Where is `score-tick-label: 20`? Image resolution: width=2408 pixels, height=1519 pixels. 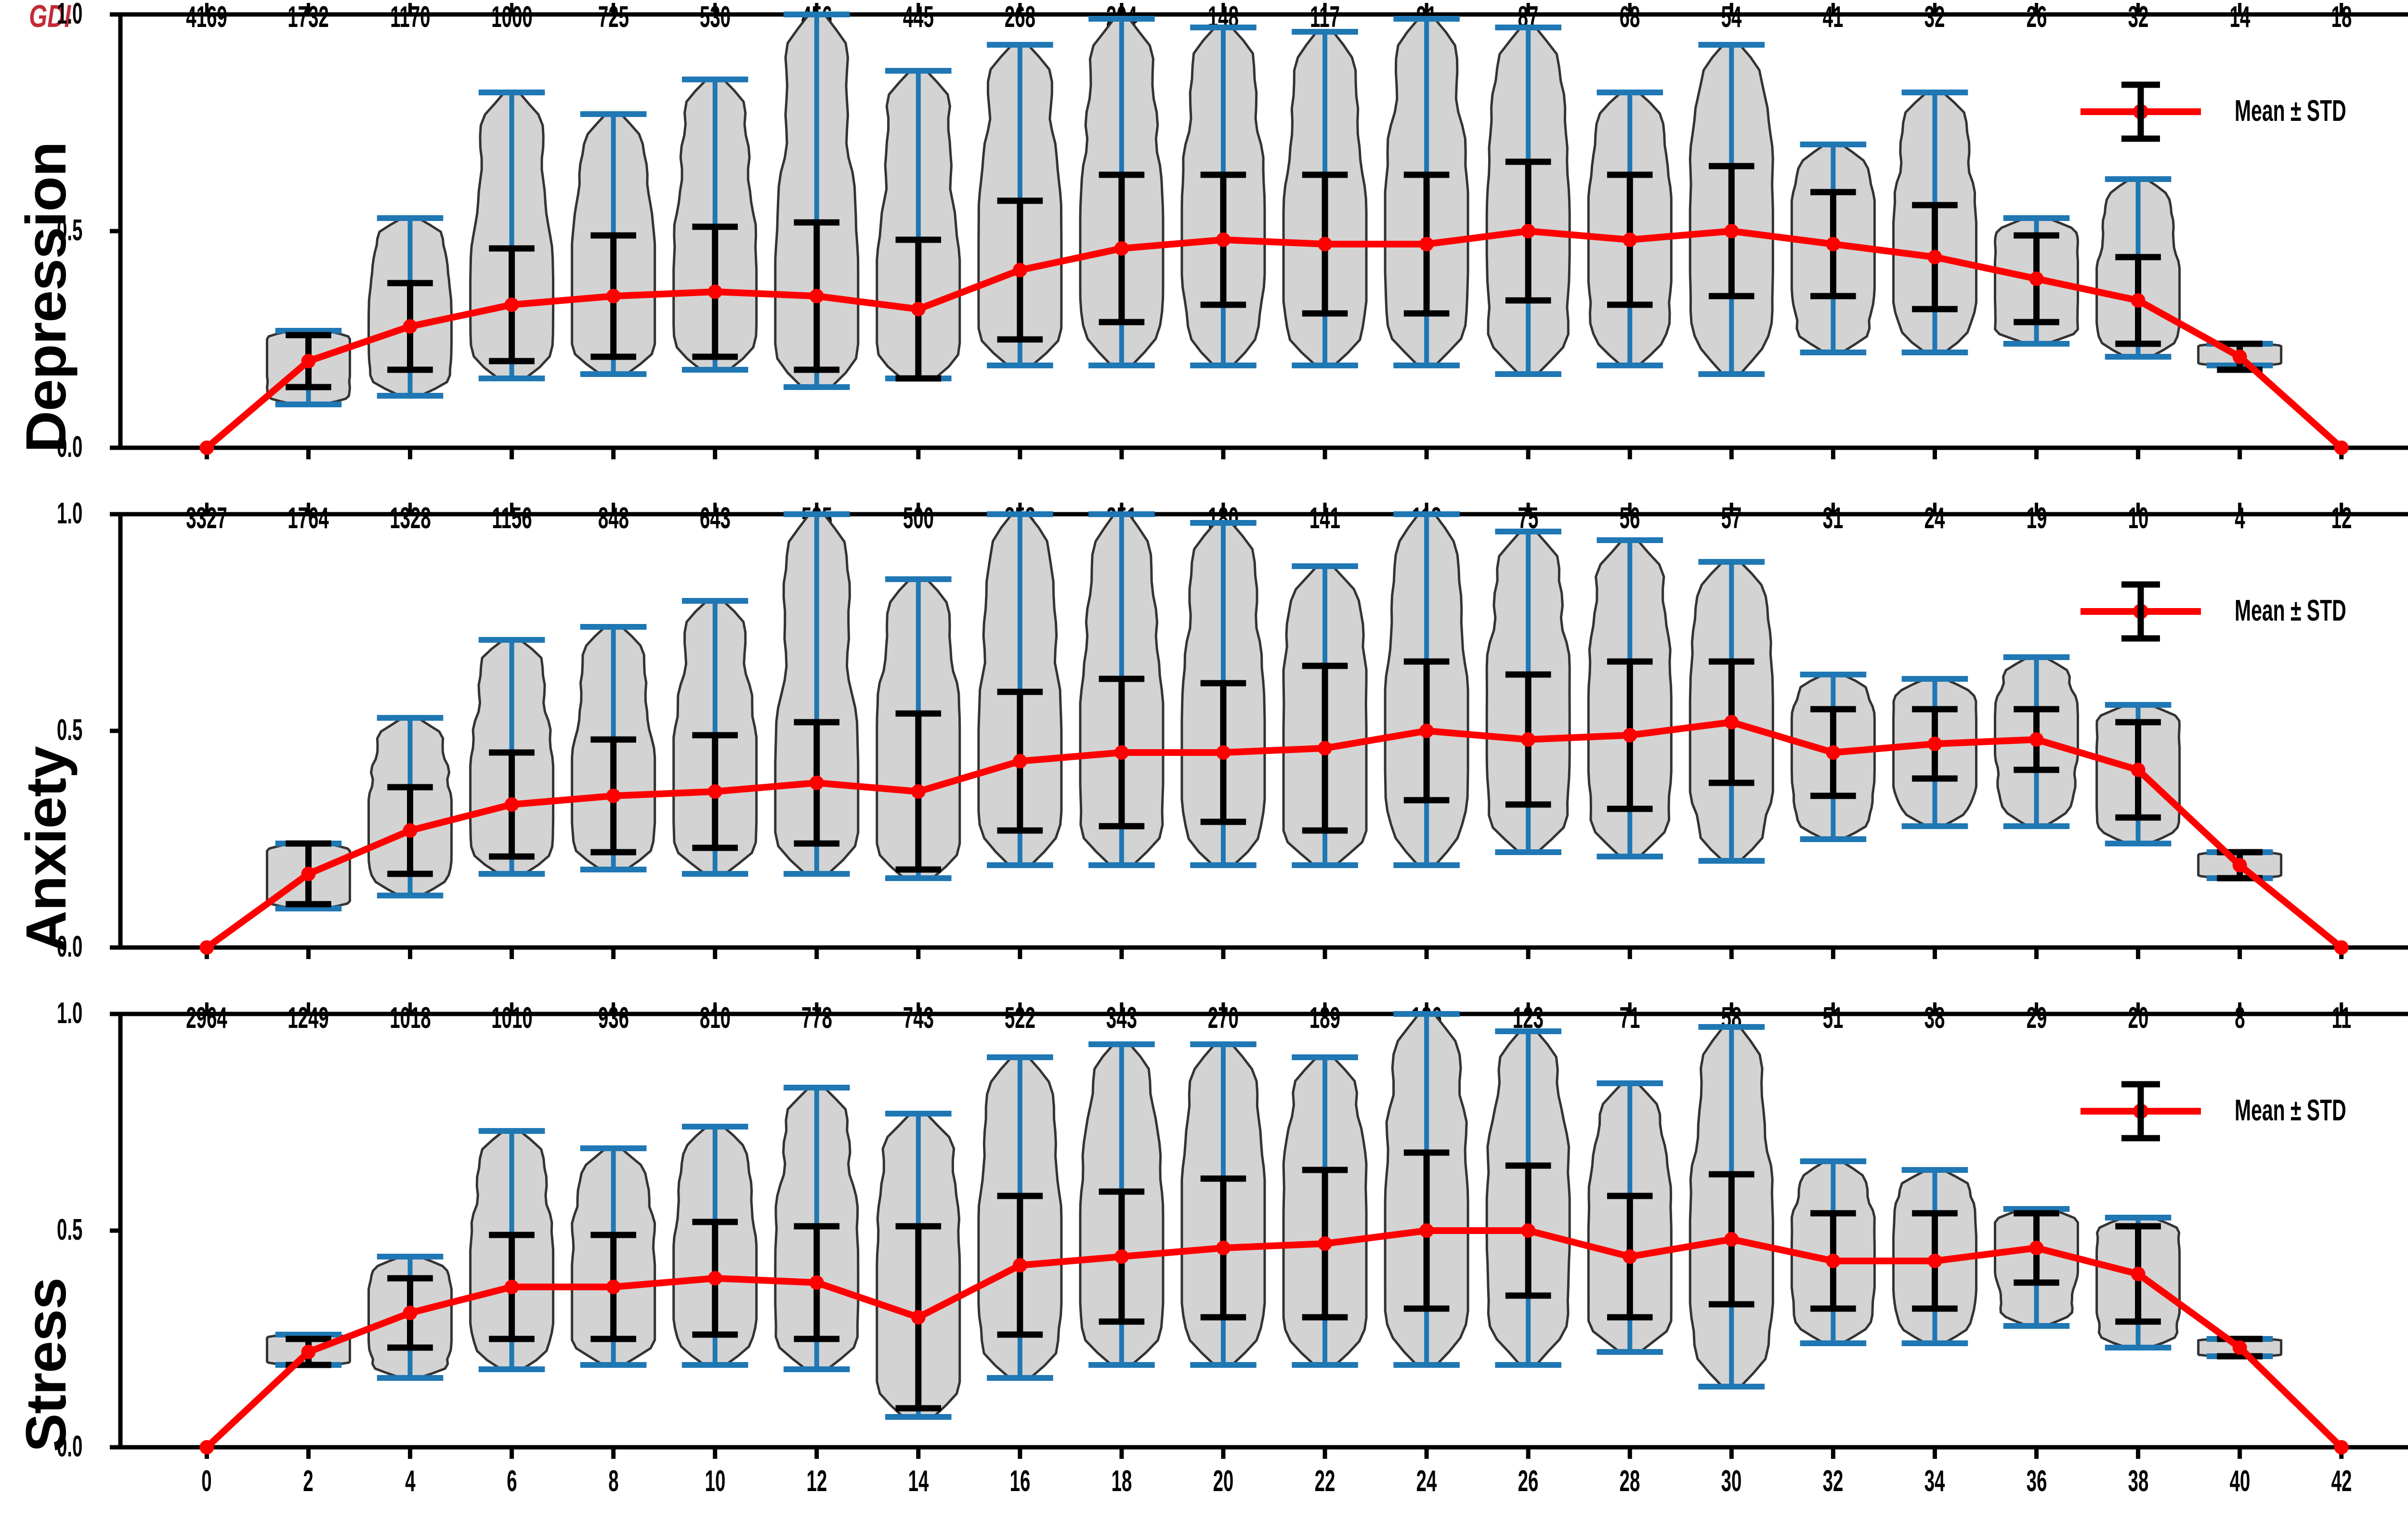
score-tick-label: 20 is located at coordinates (1223, 1482).